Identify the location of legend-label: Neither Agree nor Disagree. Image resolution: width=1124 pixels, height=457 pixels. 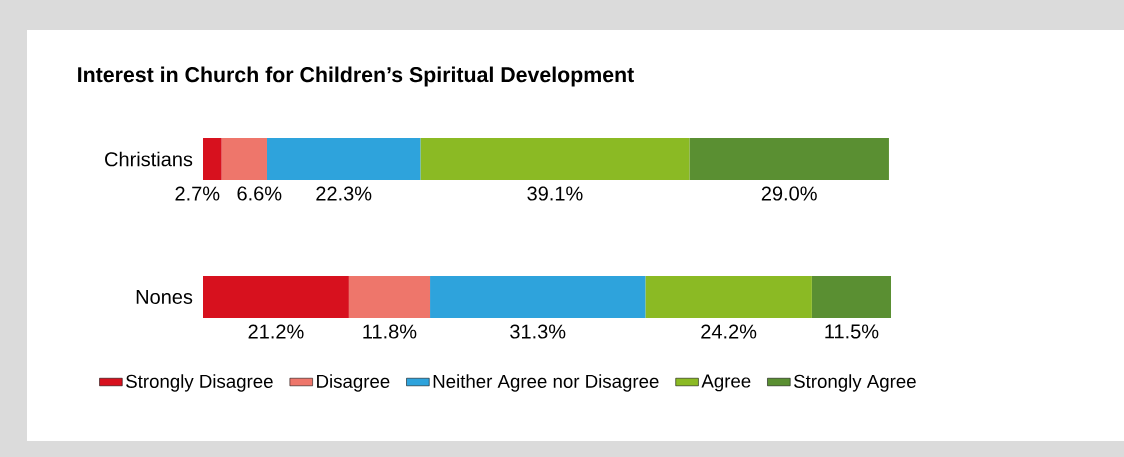
(546, 383).